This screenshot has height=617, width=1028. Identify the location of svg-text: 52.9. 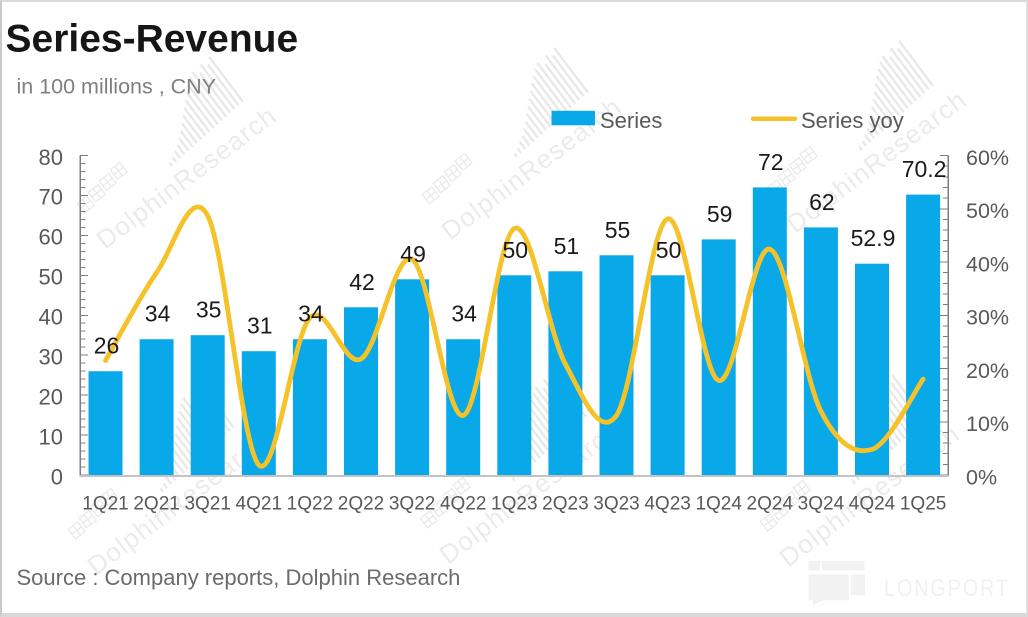
(873, 238).